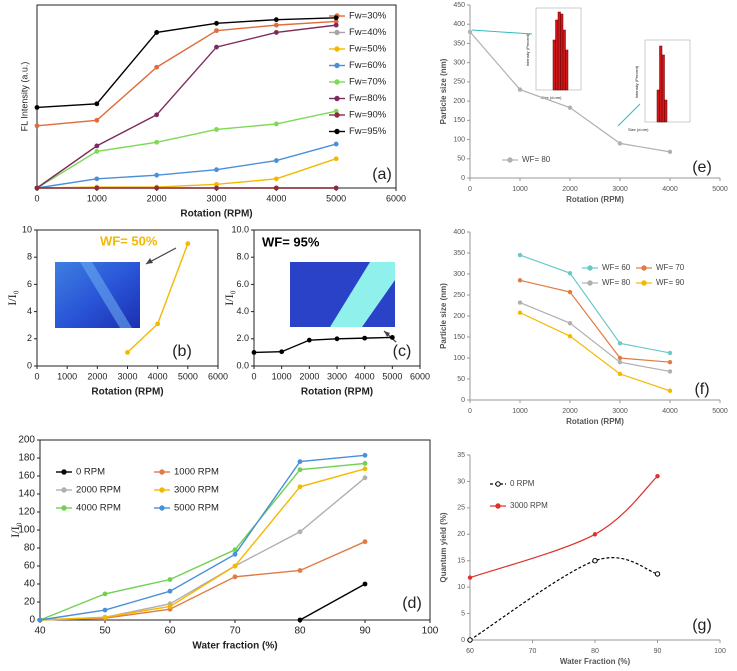  I want to click on x-axis-label: Water fraction (%), so click(234, 646).